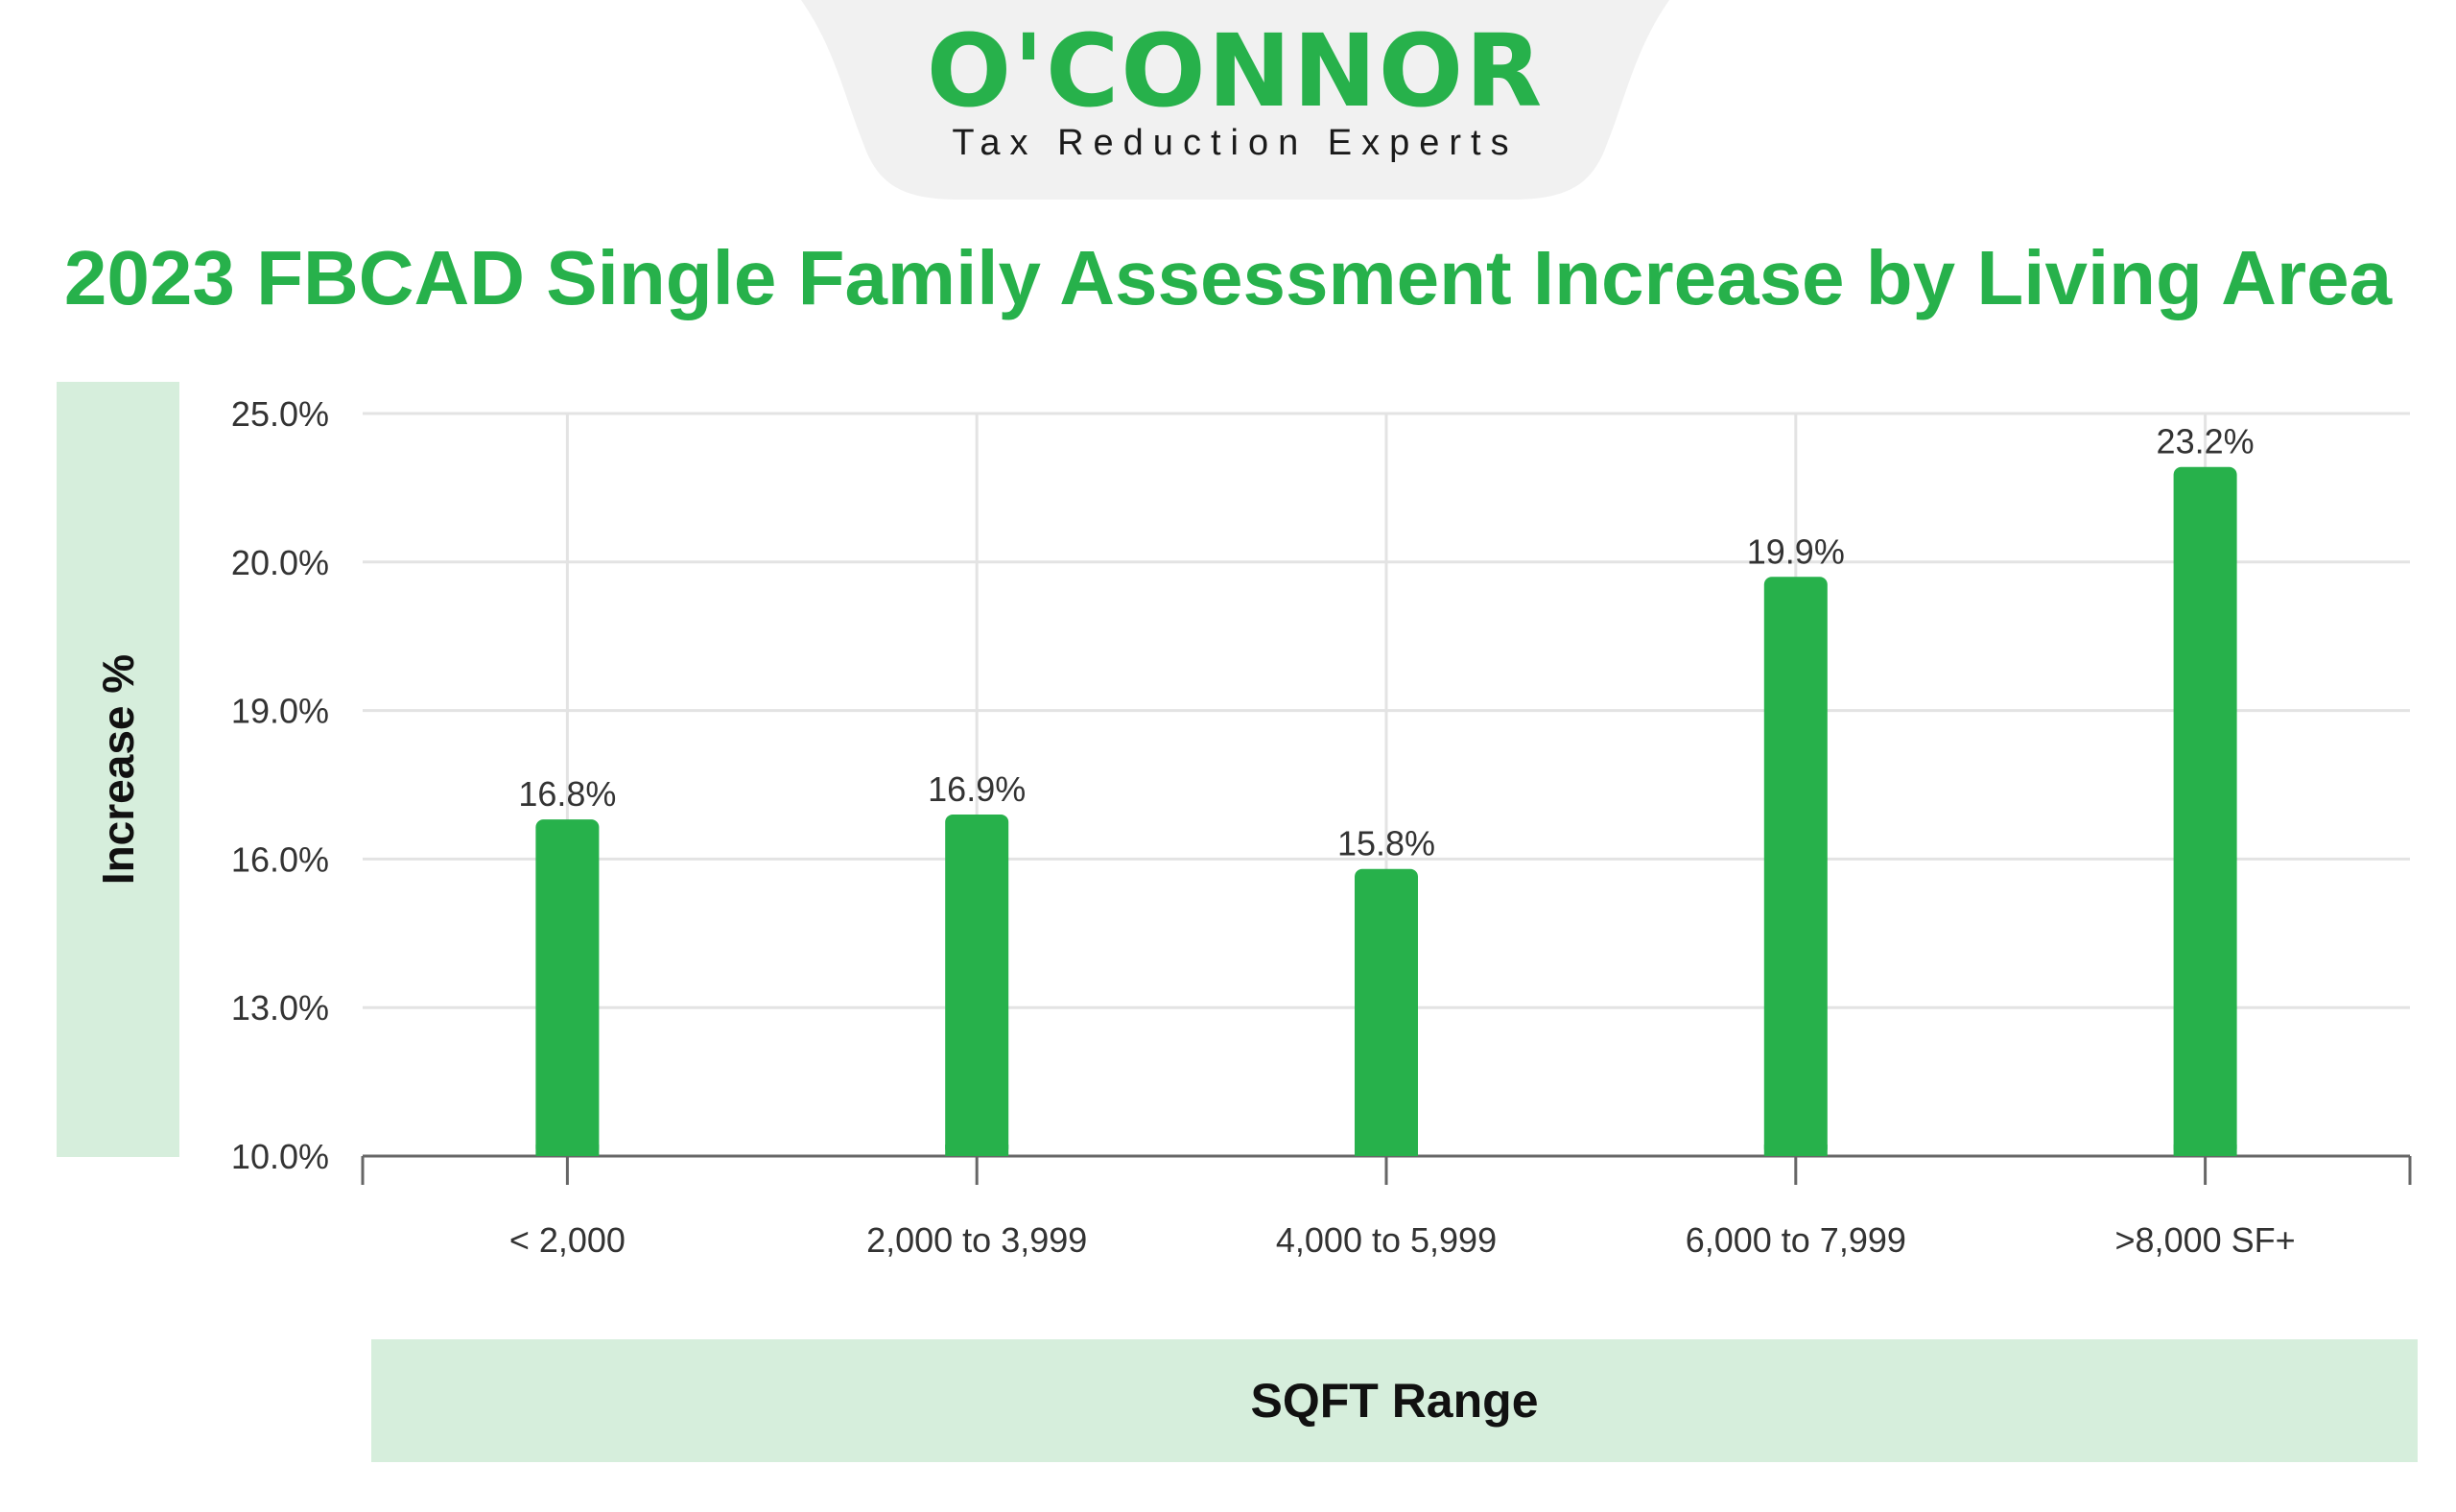 The image size is (2456, 1512). Describe the element at coordinates (2206, 441) in the screenshot. I see `data-label: 23.2%` at that location.